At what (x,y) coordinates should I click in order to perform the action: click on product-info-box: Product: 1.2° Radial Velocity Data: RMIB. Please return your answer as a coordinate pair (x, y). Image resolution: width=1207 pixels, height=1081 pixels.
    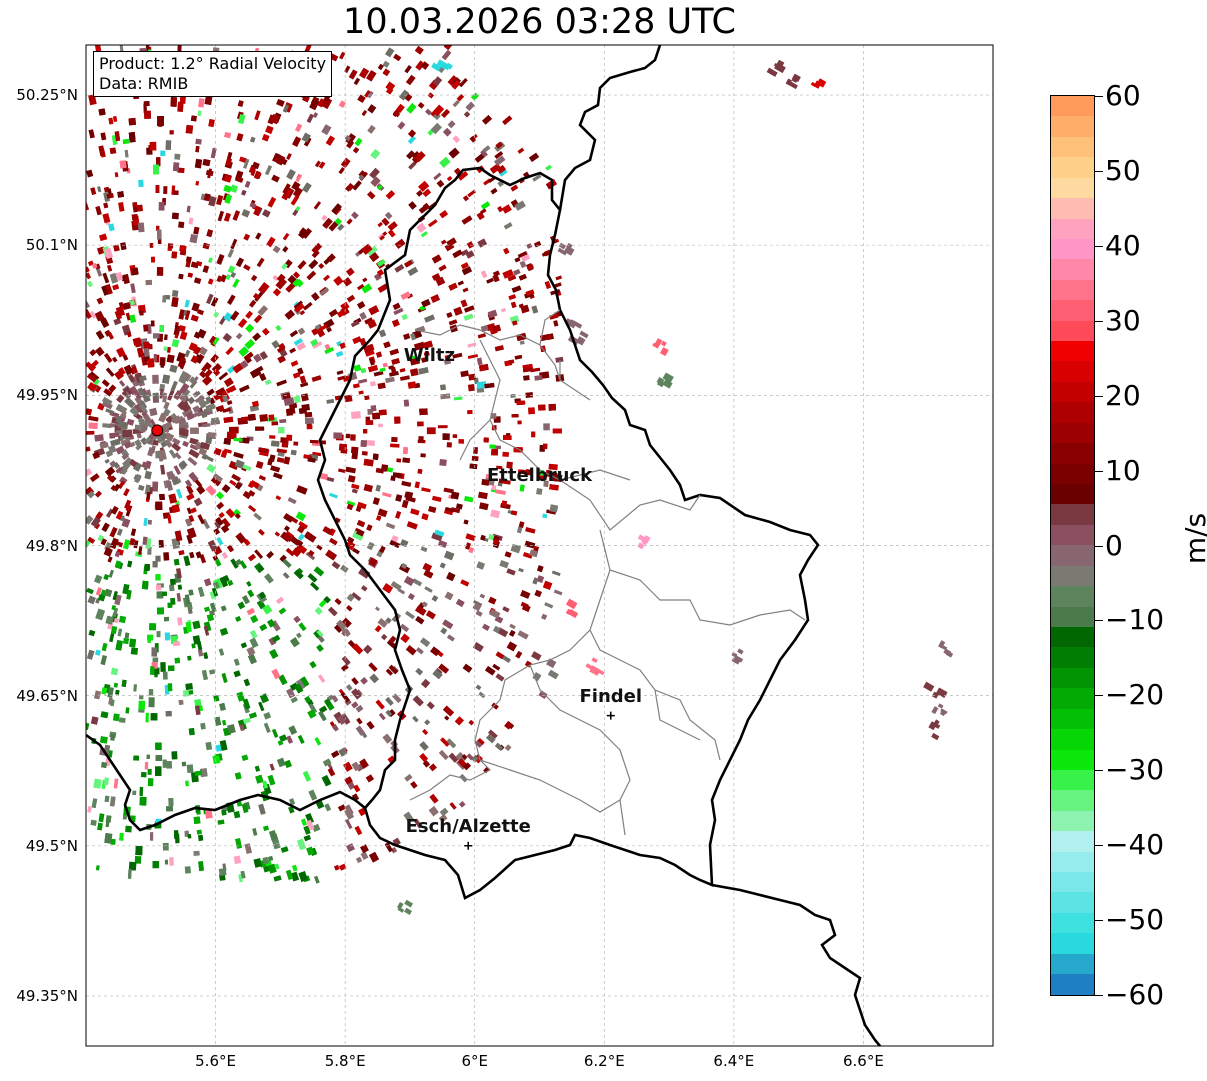
    Looking at the image, I should click on (213, 74).